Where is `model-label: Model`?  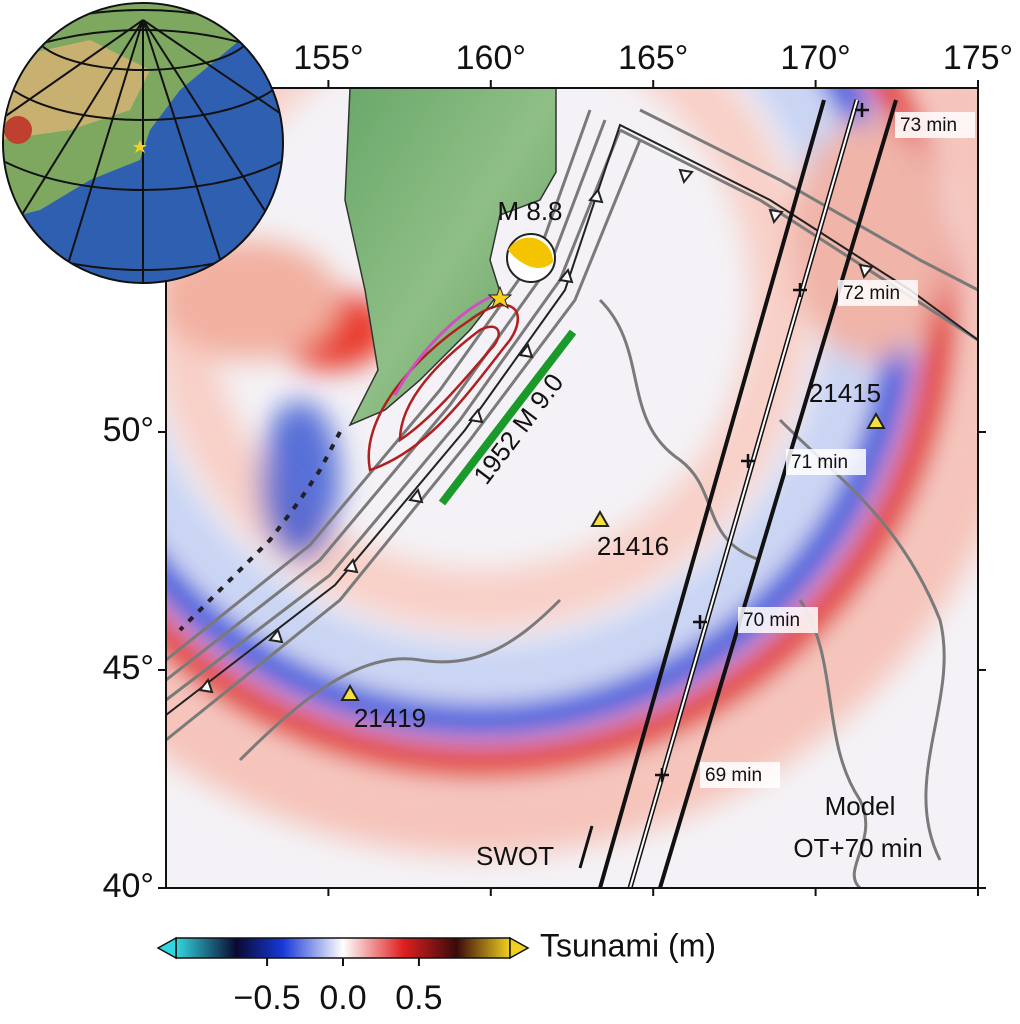
model-label: Model is located at coordinates (860, 806).